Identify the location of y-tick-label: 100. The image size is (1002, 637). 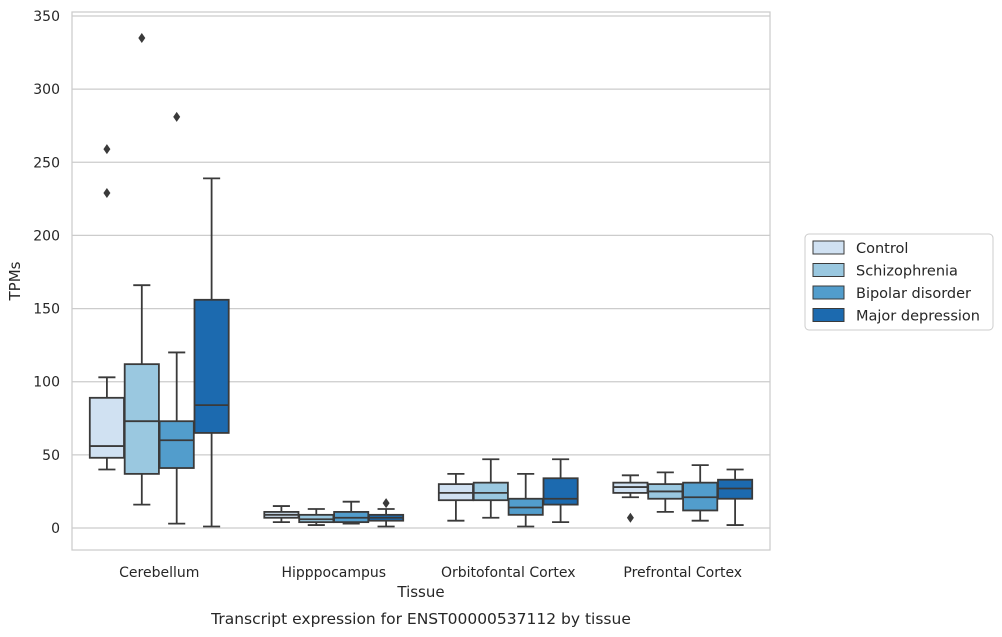
(46, 383).